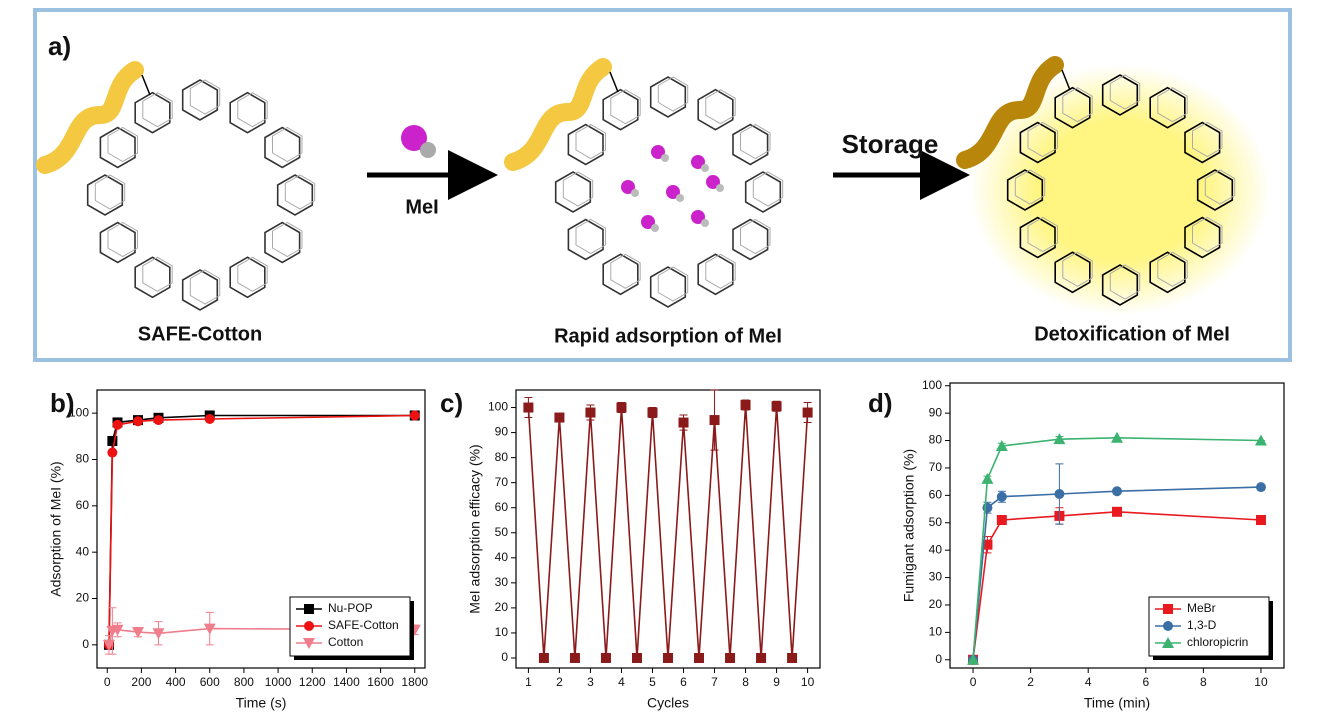 This screenshot has width=1320, height=724. What do you see at coordinates (261, 703) in the screenshot?
I see `x-axis-label: Time (s)` at bounding box center [261, 703].